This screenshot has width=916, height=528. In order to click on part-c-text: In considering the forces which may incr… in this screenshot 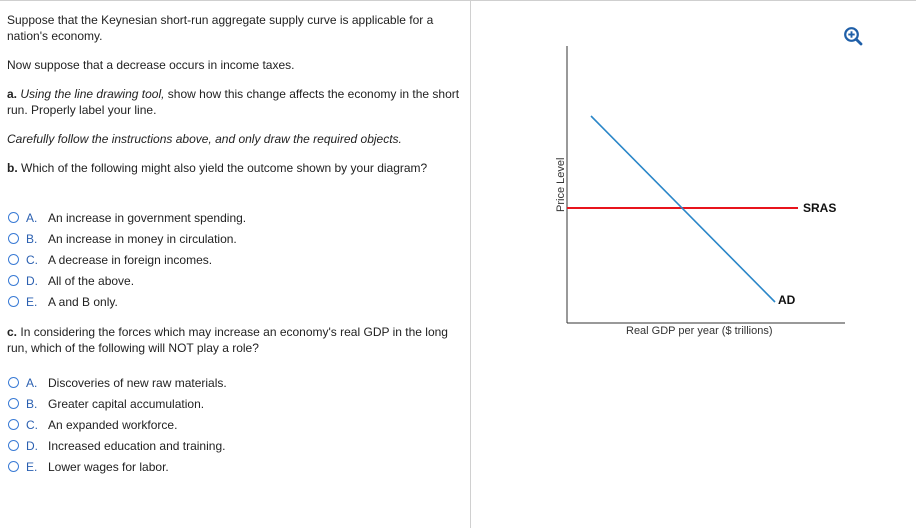, I will do `click(227, 340)`.